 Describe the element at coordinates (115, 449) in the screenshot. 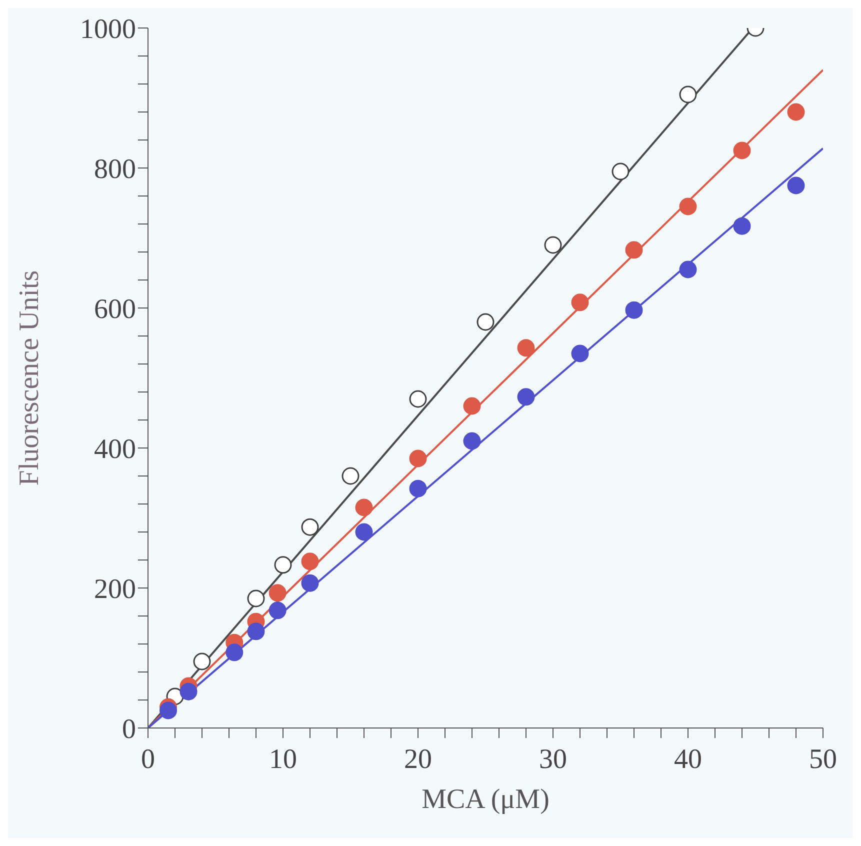

I see `y-tick-label: 400` at that location.